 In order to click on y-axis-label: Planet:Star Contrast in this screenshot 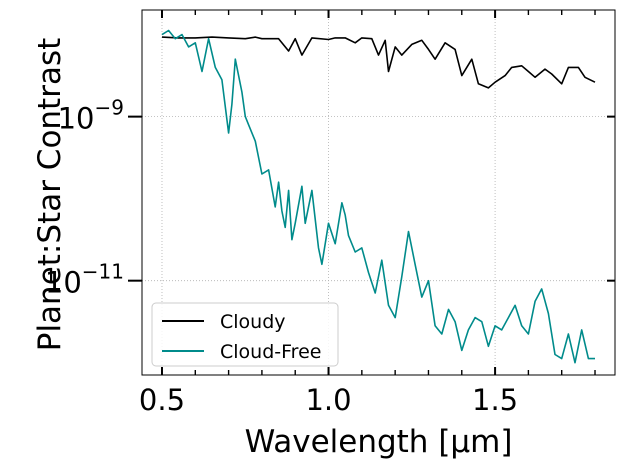, I will do `click(50, 195)`.